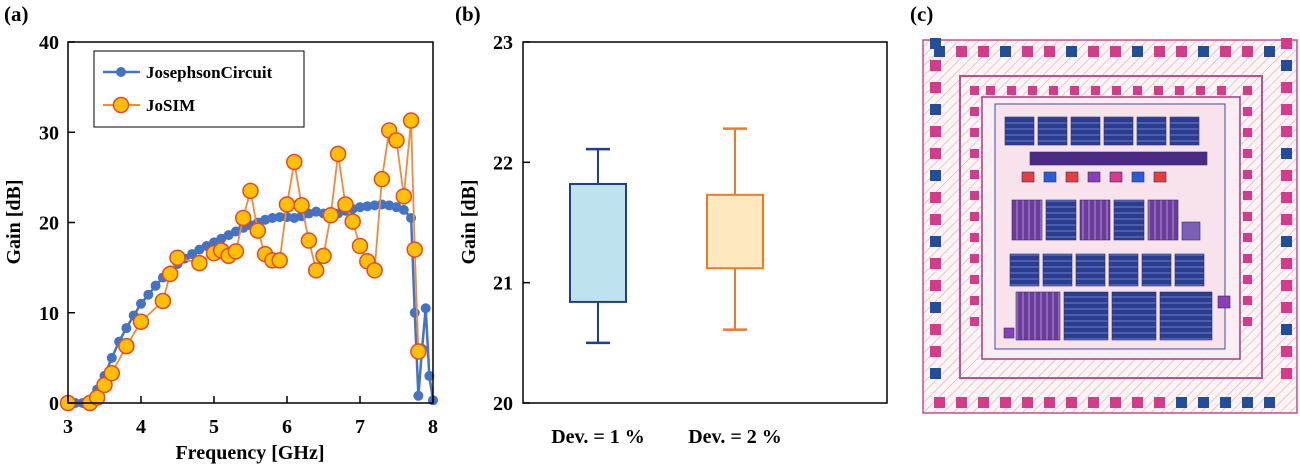  Describe the element at coordinates (214, 427) in the screenshot. I see `x-tick-label: 5` at that location.